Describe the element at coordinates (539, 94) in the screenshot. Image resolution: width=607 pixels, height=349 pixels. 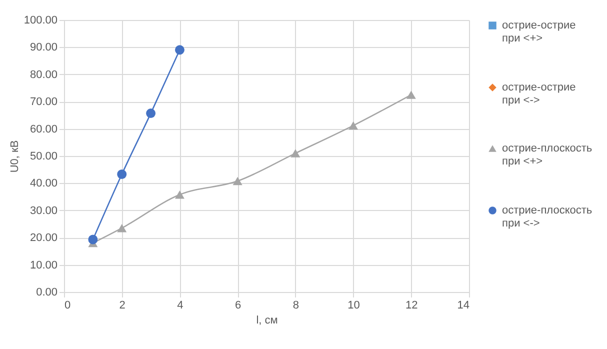
I see `legend-label: острие-острие при <->` at that location.